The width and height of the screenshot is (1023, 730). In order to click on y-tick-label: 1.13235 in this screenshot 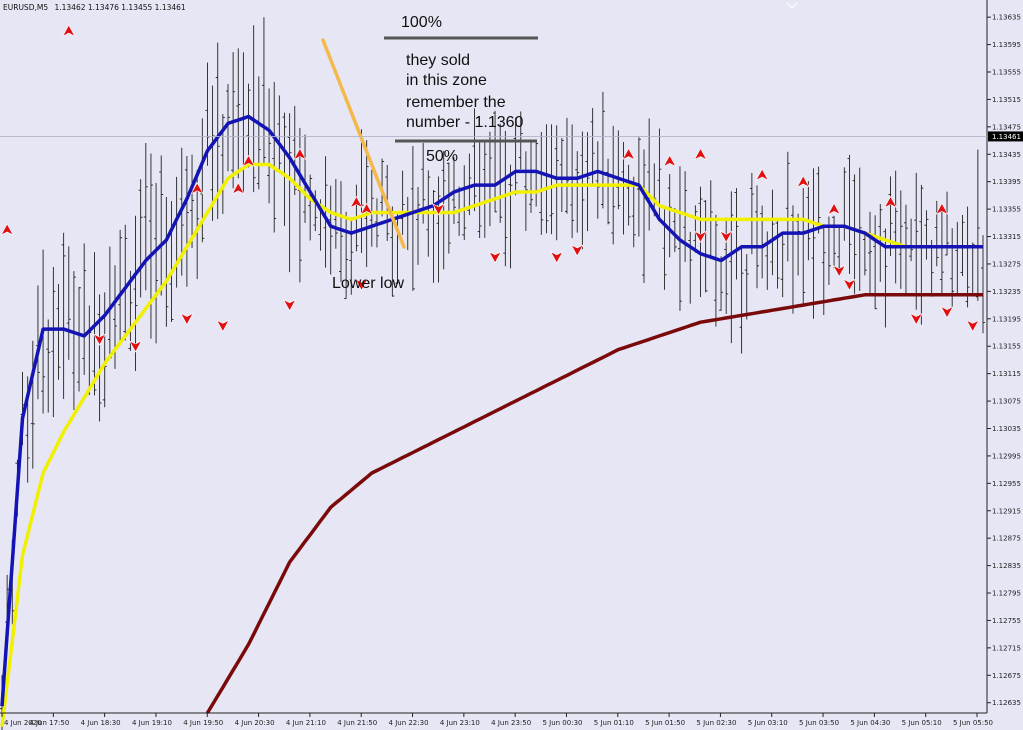, I will do `click(1006, 292)`.